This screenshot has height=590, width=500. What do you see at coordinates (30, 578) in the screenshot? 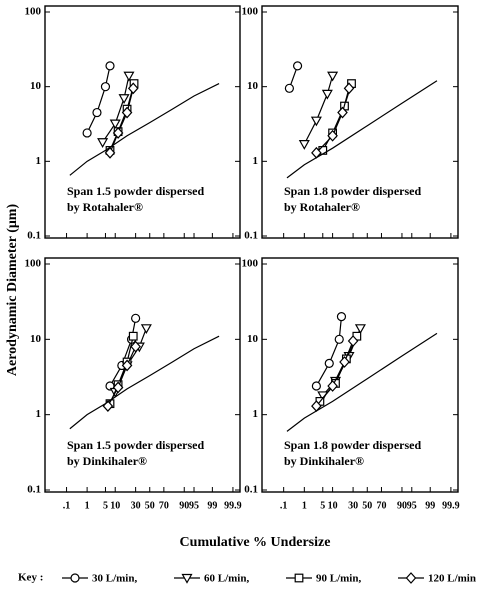
I see `legend-title: Key :` at bounding box center [30, 578].